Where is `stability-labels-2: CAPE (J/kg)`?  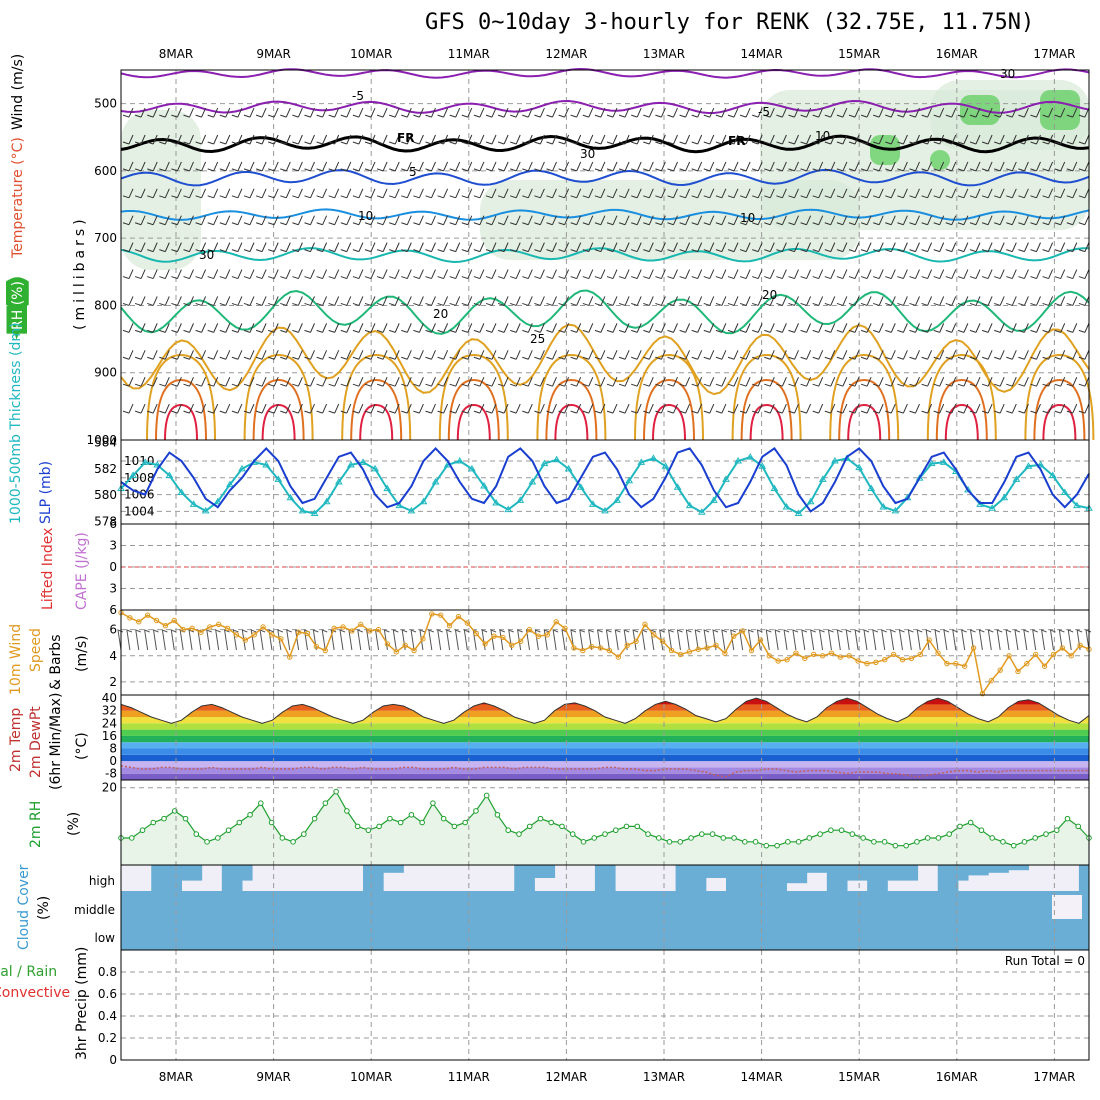
stability-labels-2: CAPE (J/kg) is located at coordinates (82, 571).